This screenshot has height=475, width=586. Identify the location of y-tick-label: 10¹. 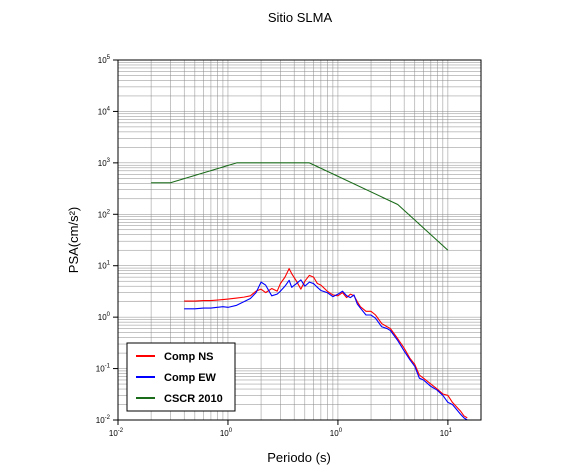
(104, 266).